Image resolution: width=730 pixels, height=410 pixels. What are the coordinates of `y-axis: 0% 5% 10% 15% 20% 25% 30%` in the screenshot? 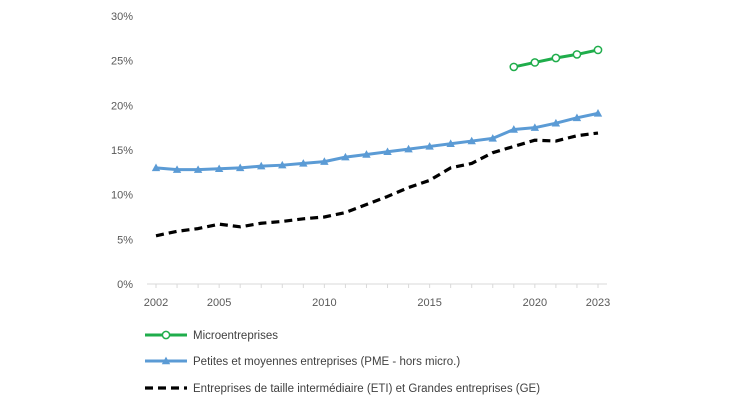 It's located at (122, 151).